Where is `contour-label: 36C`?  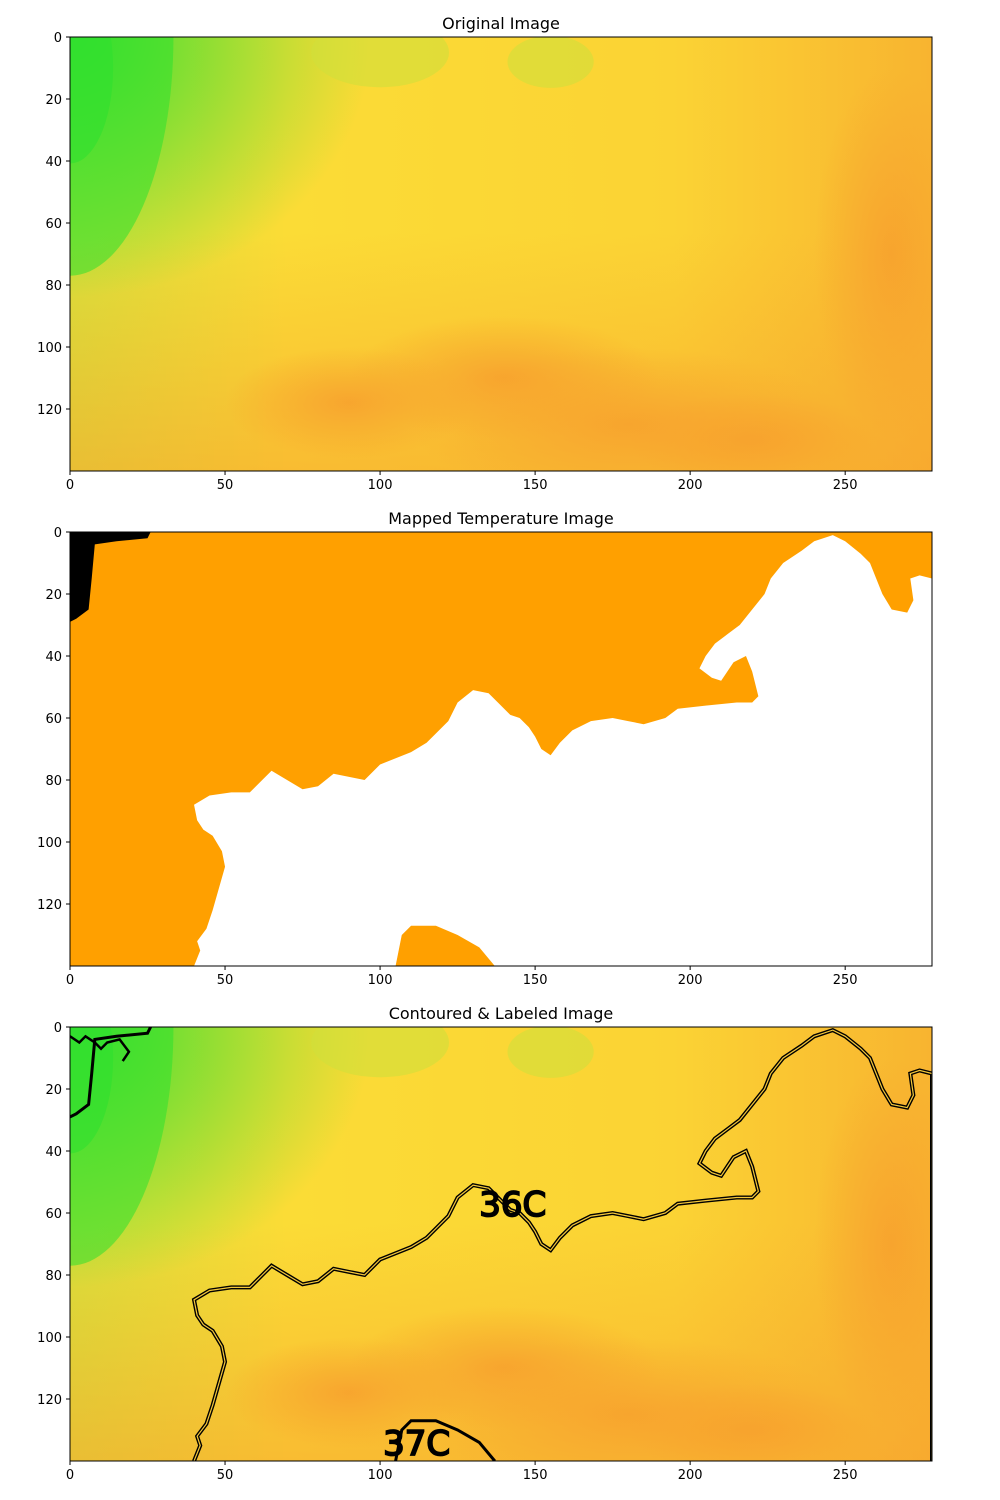 contour-label: 36C is located at coordinates (512, 1205).